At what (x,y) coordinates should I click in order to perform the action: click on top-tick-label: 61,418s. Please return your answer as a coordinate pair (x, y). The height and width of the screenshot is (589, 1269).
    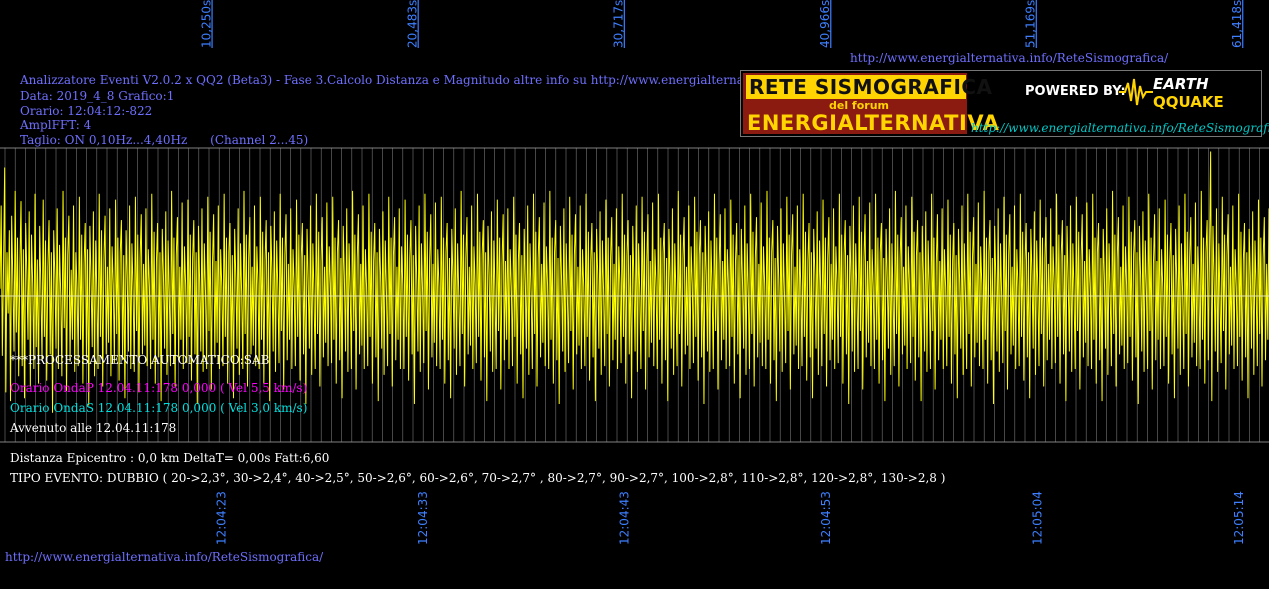
    Looking at the image, I should click on (1237, 24).